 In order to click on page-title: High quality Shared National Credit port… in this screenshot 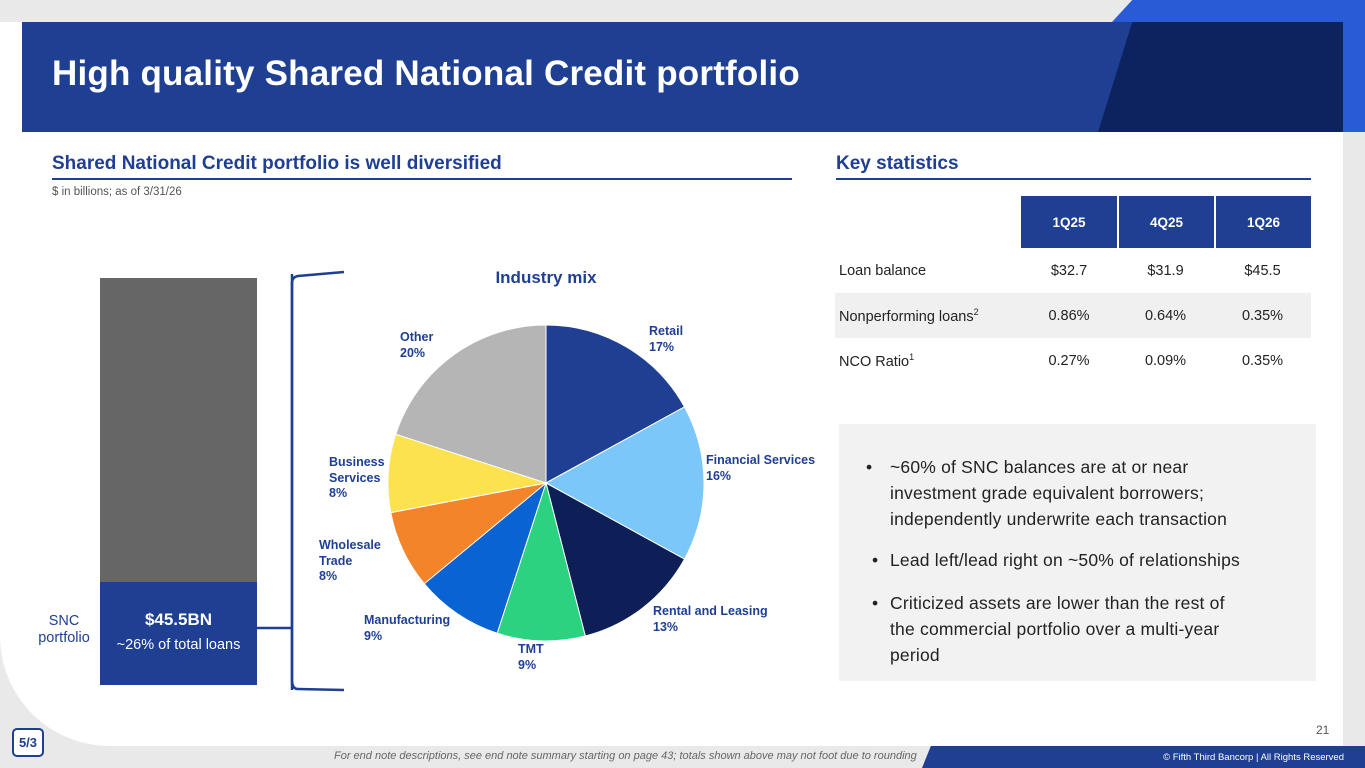, I will do `click(426, 73)`.